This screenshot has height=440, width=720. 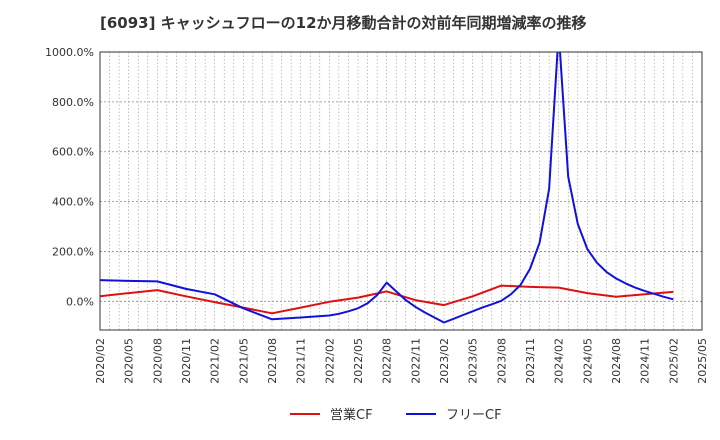 I want to click on x-tick-label: 2023/05, so click(x=473, y=361).